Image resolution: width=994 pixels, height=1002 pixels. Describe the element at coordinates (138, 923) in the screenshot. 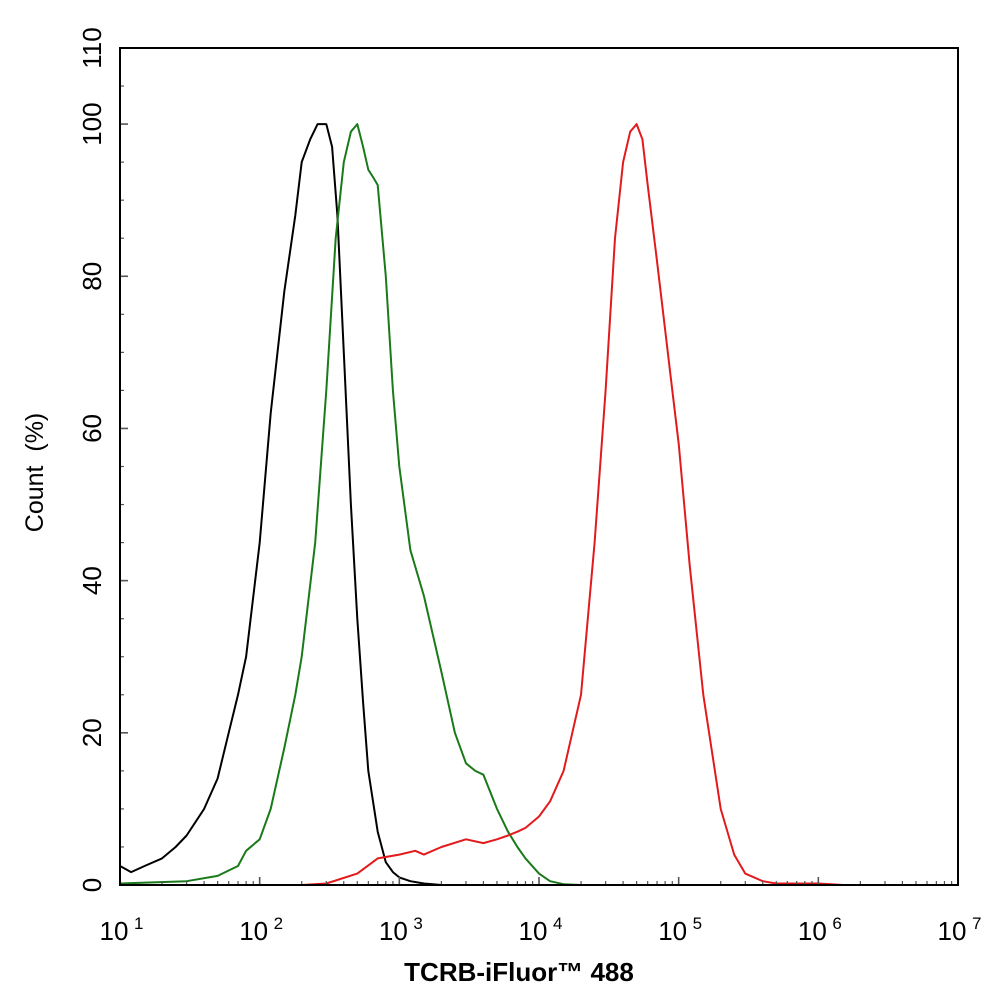

I see `x-tick-exponent: 1` at that location.